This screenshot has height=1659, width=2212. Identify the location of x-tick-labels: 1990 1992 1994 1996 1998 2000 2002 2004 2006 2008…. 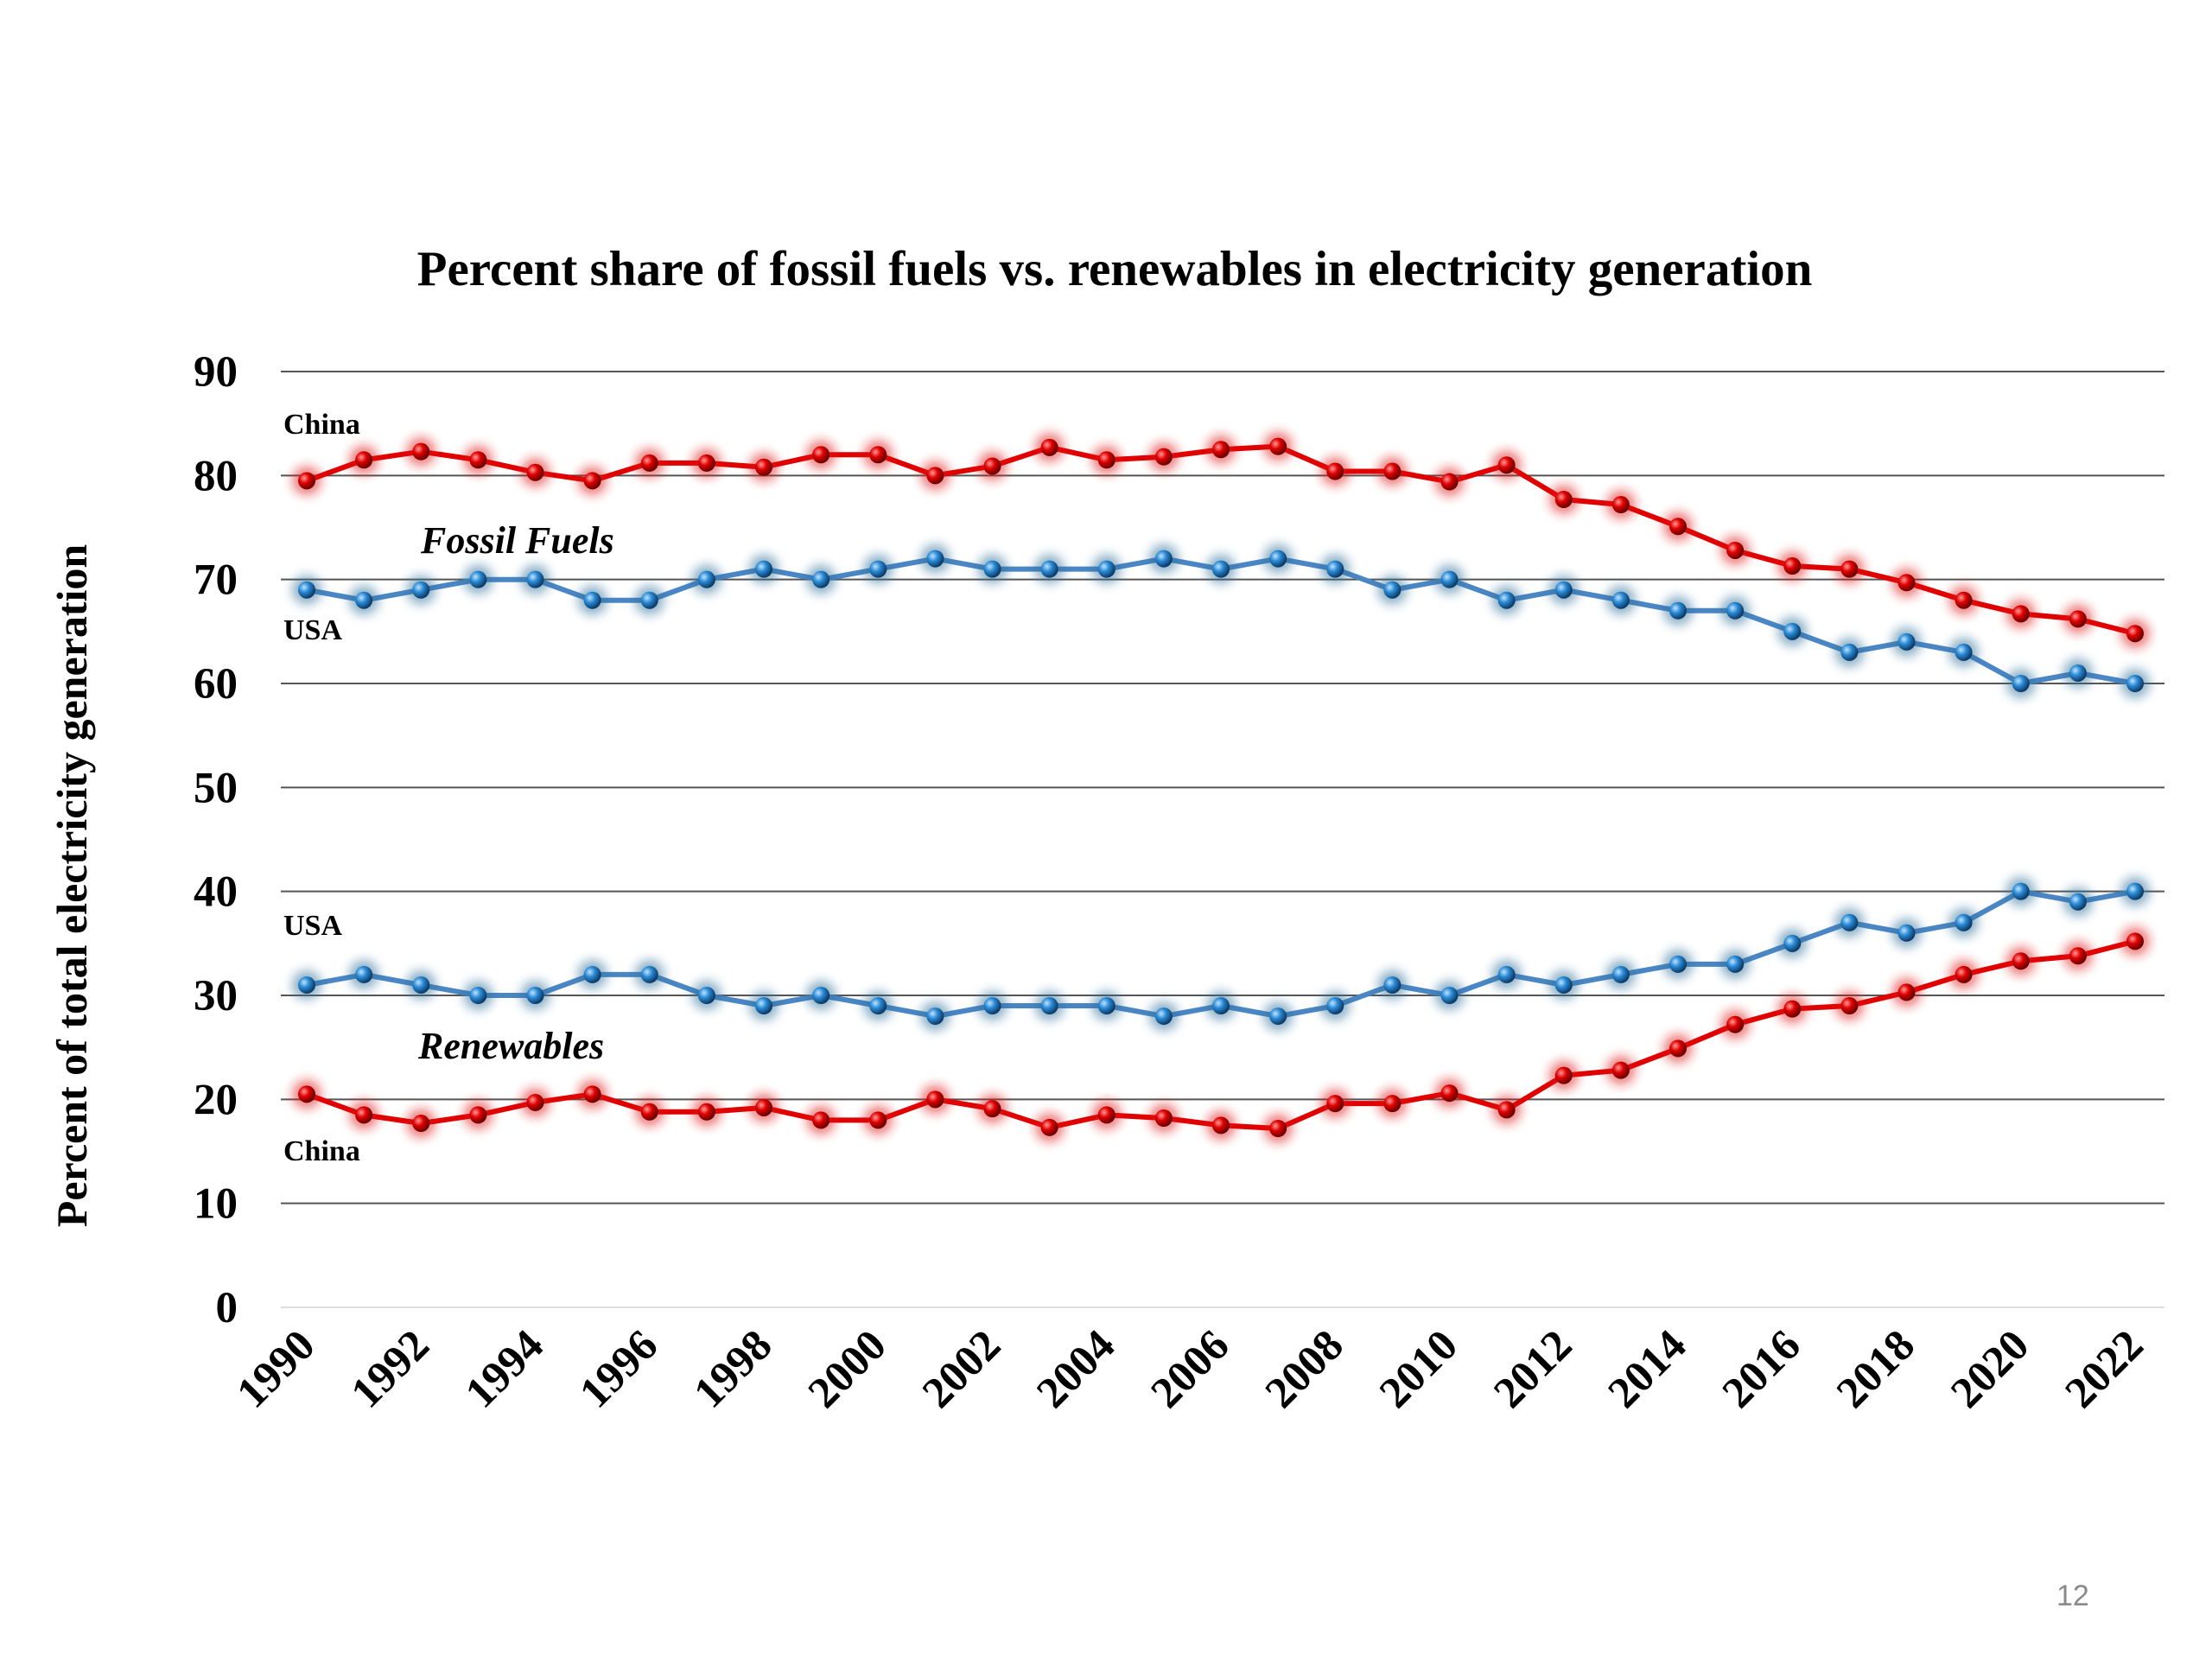
(1190, 1369).